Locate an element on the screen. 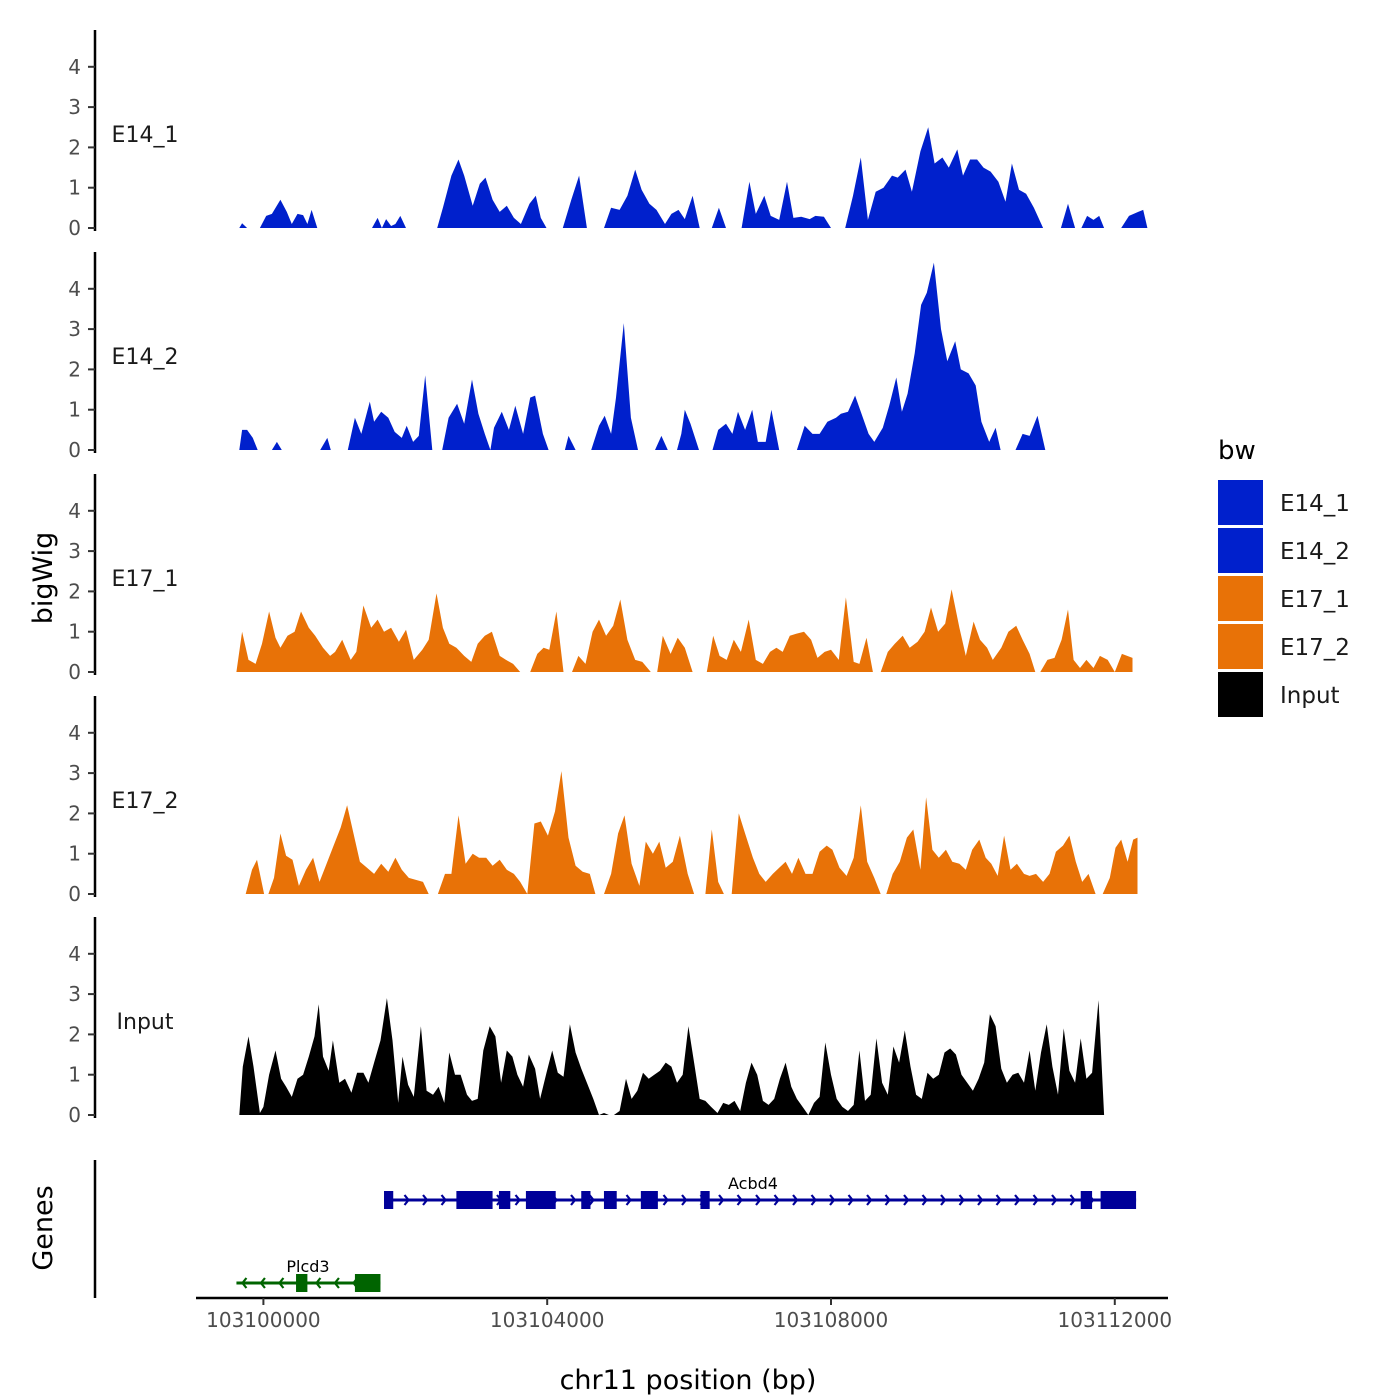 The image size is (1400, 1400). track-E14_1: 0 1 2 3 4 E14_1 is located at coordinates (608, 135).